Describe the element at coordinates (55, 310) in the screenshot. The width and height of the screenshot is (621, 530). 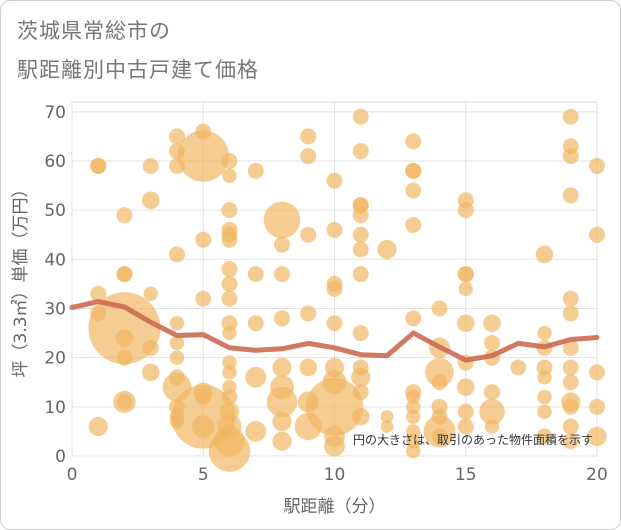
I see `y-tick-label: 30` at that location.